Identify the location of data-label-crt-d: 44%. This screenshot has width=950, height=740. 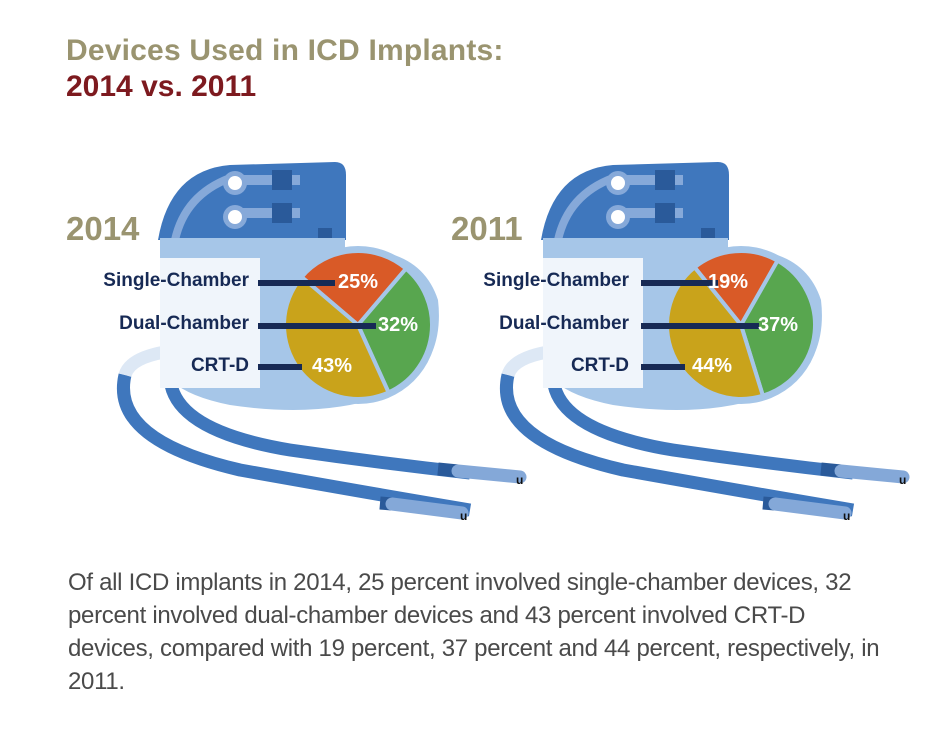
(712, 366).